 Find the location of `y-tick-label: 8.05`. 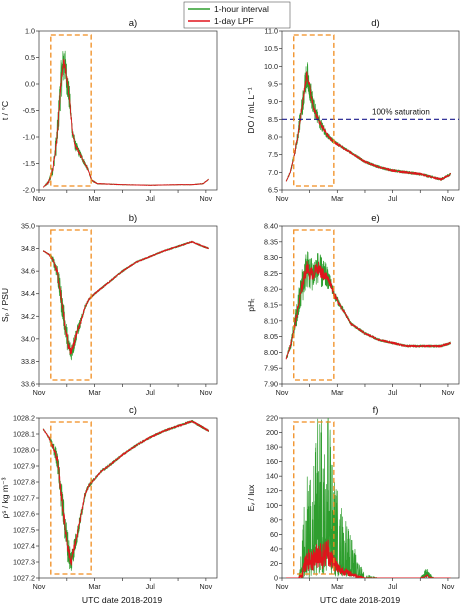

y-tick-label: 8.05 is located at coordinates (271, 336).